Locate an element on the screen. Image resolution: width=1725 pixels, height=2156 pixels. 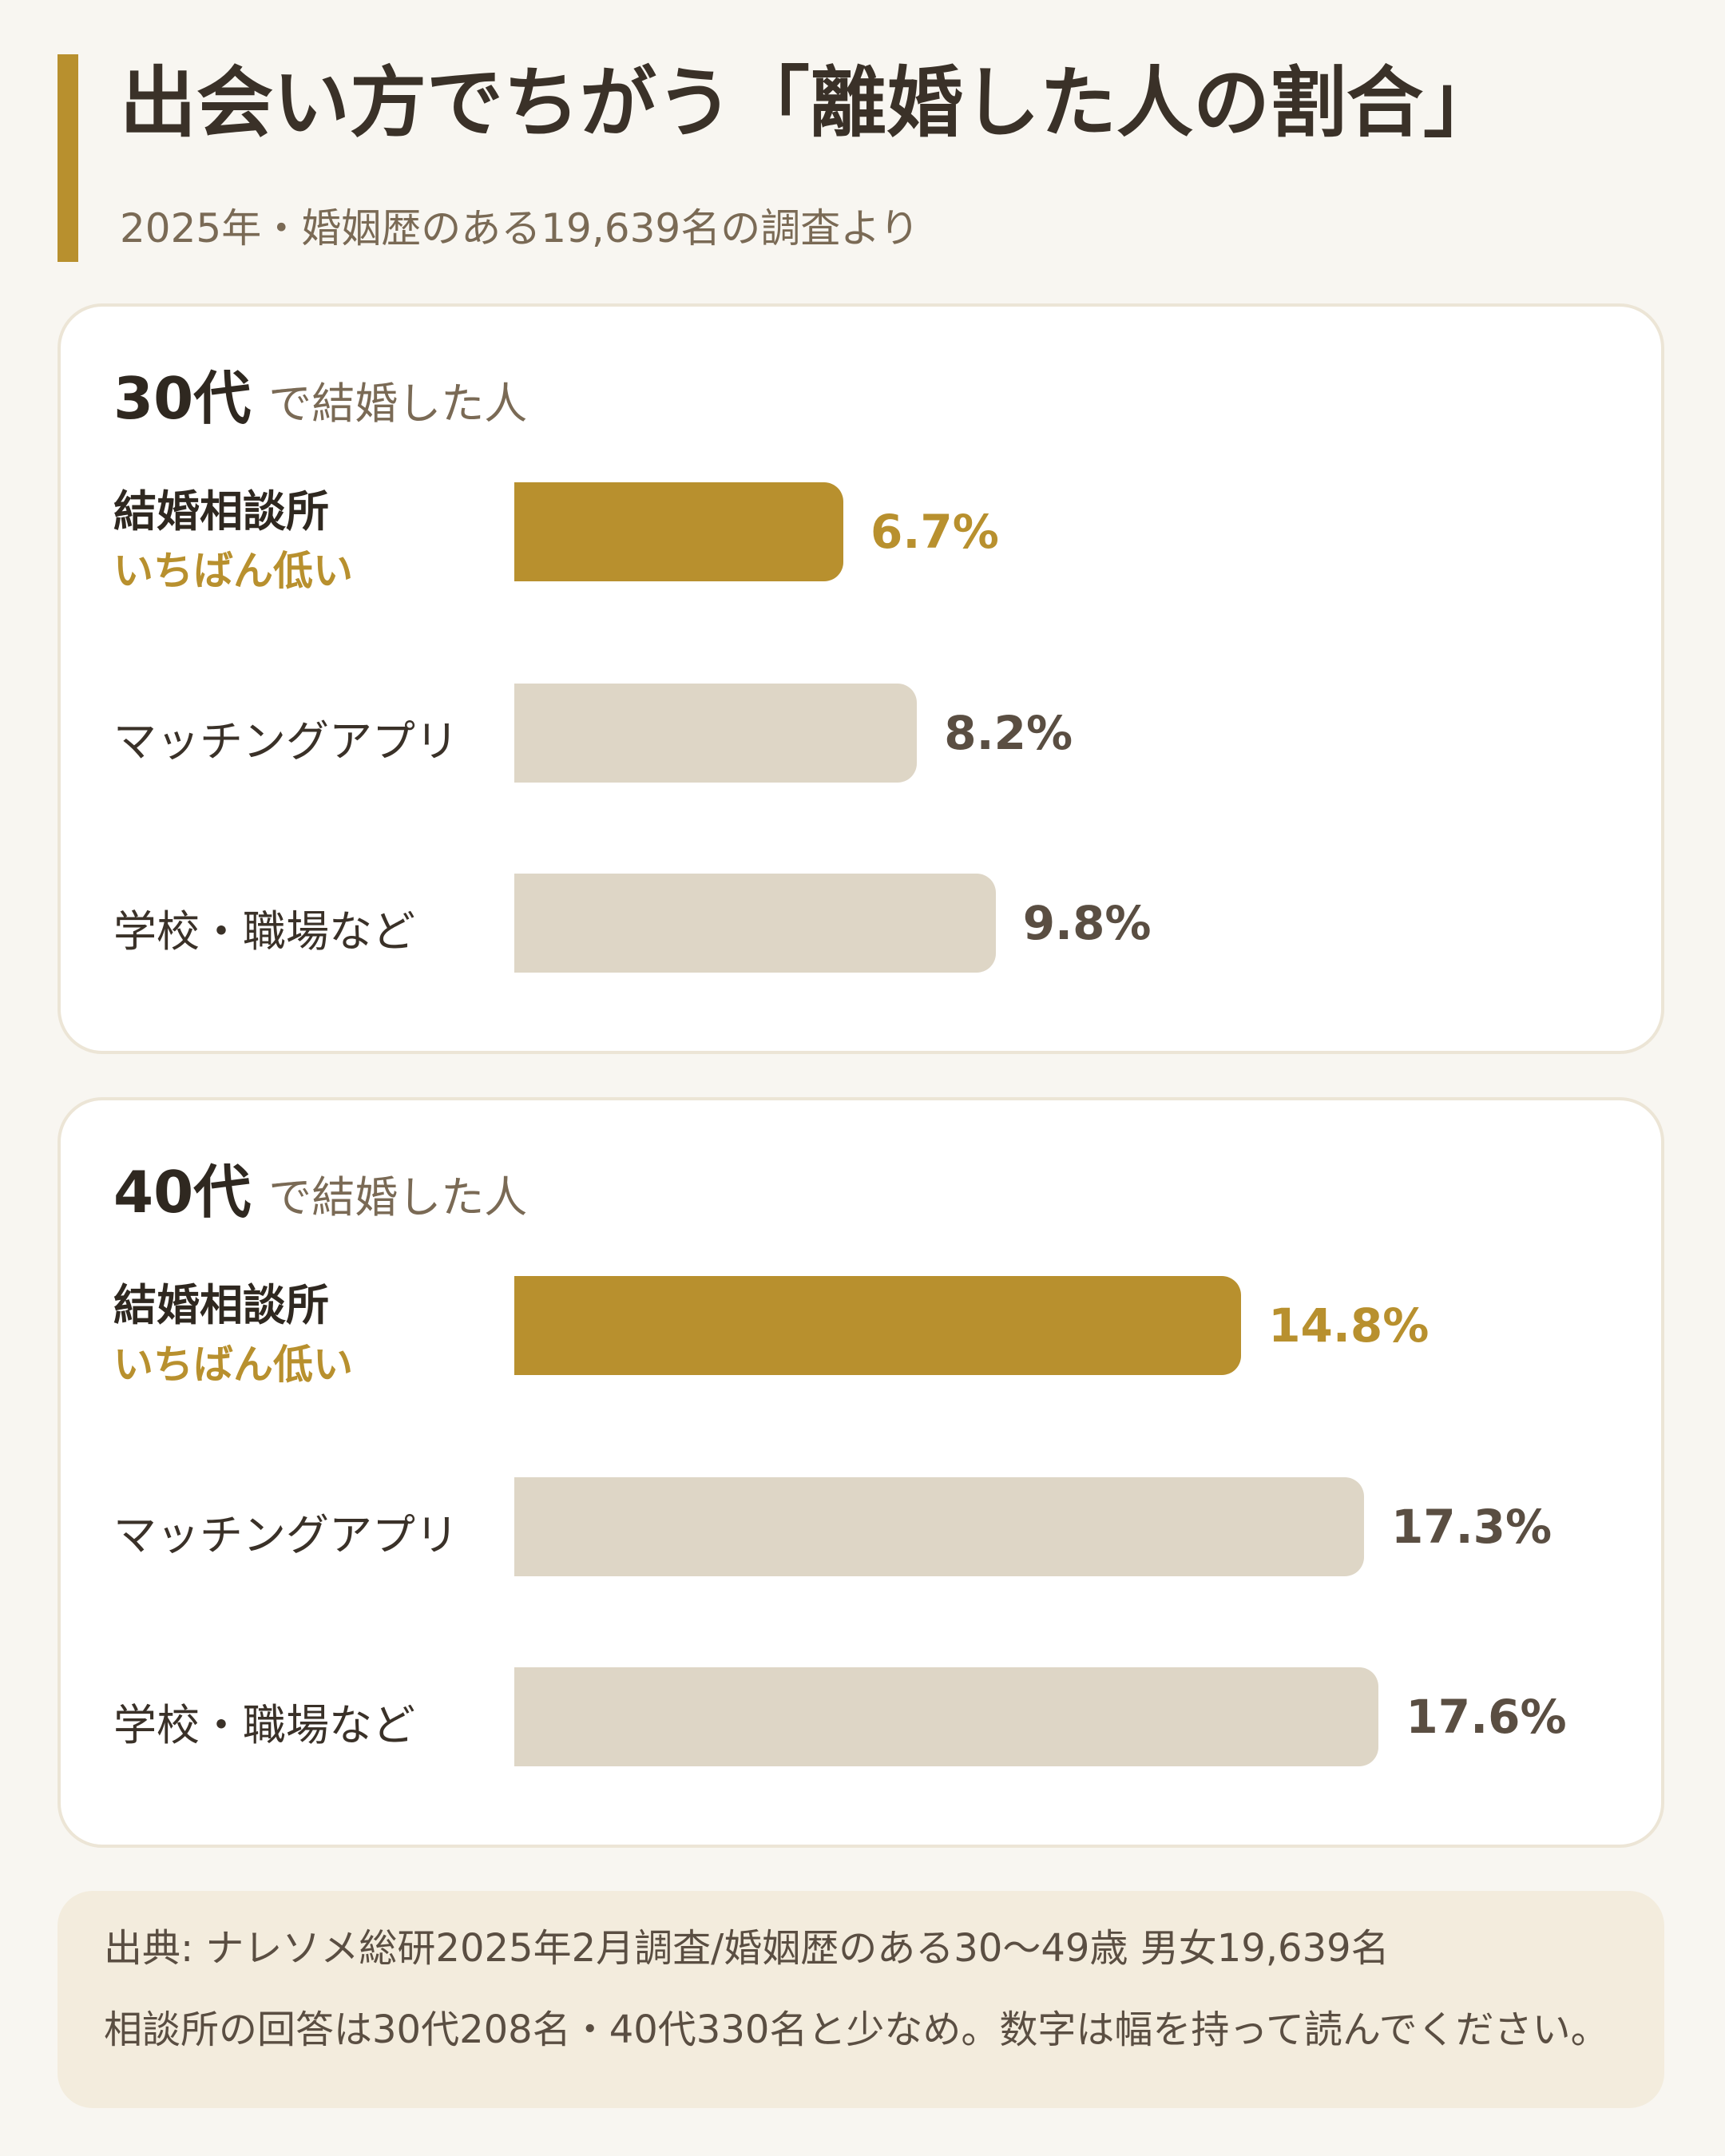
value-label: 6.7% is located at coordinates (935, 532).